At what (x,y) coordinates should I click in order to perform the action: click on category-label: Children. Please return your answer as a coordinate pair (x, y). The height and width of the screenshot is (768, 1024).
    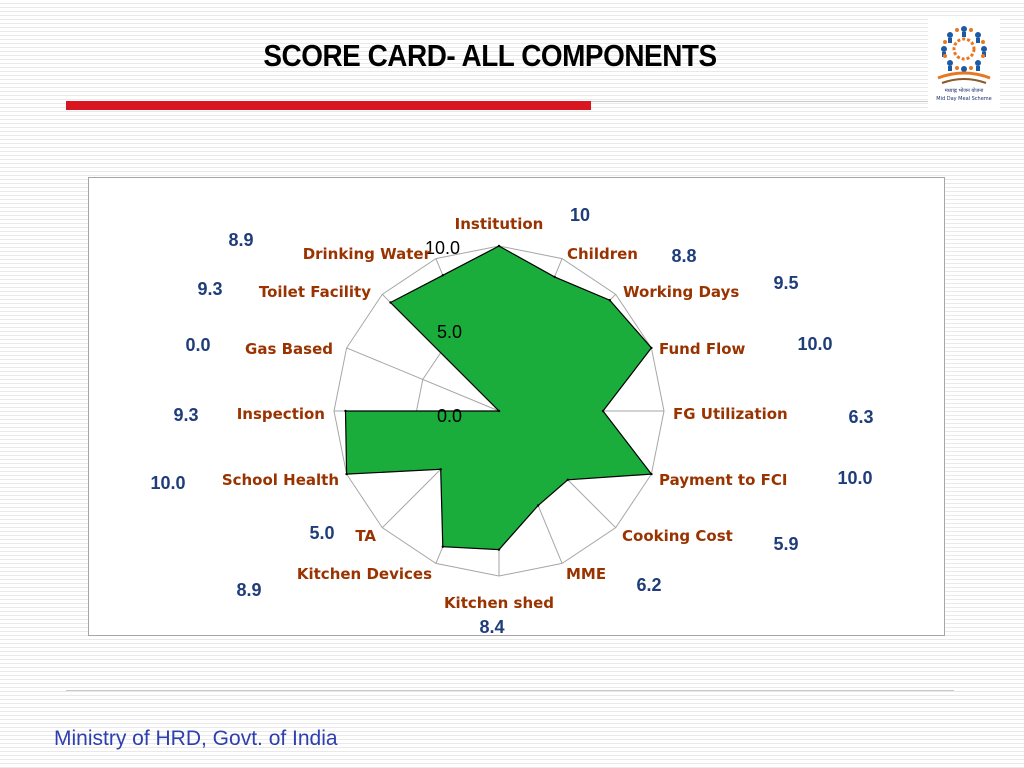
    Looking at the image, I should click on (602, 254).